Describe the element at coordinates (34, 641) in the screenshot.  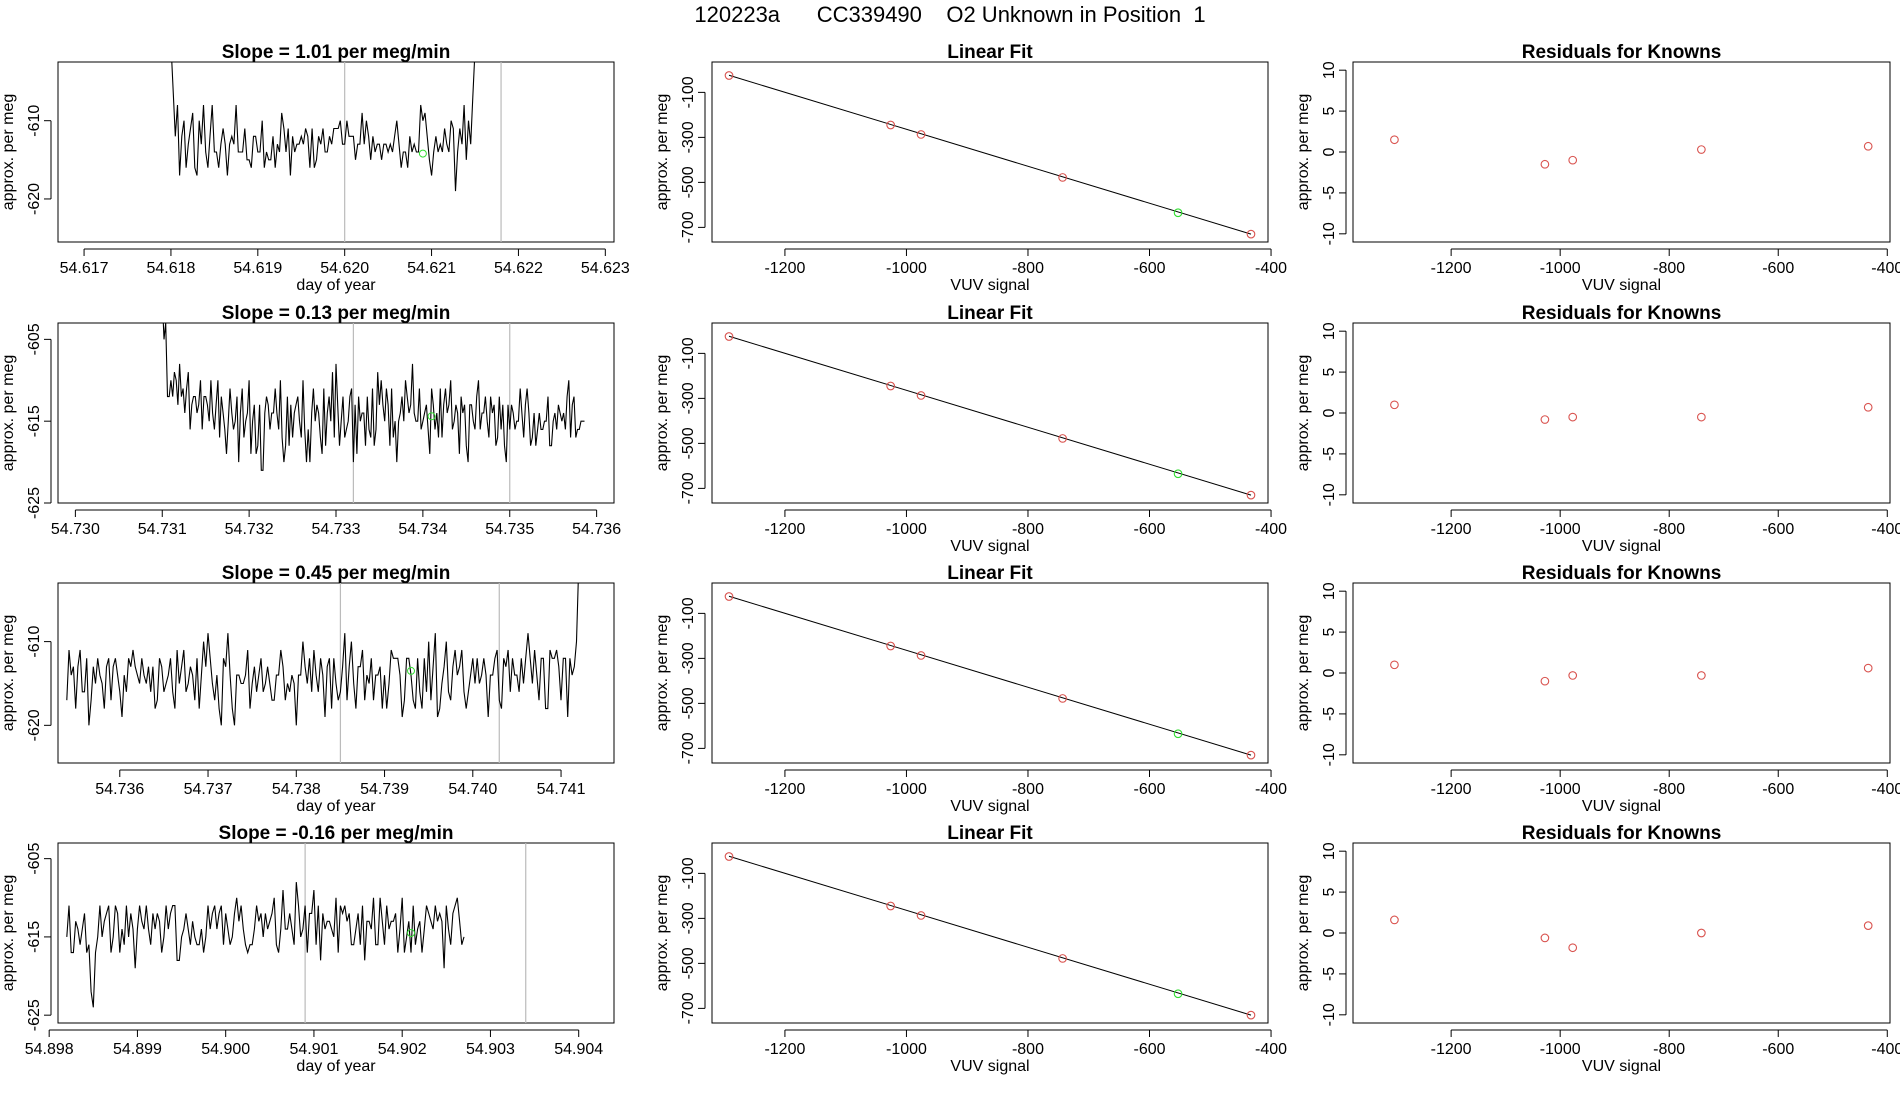
I see `y-tick-label: -610` at that location.